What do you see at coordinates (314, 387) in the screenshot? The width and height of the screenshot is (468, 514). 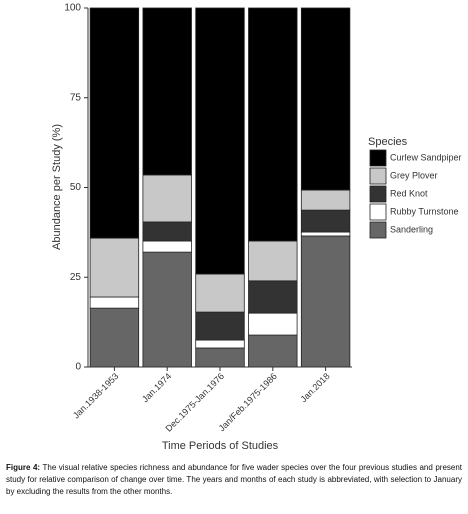 I see `x-tick-label: Jan.2018` at bounding box center [314, 387].